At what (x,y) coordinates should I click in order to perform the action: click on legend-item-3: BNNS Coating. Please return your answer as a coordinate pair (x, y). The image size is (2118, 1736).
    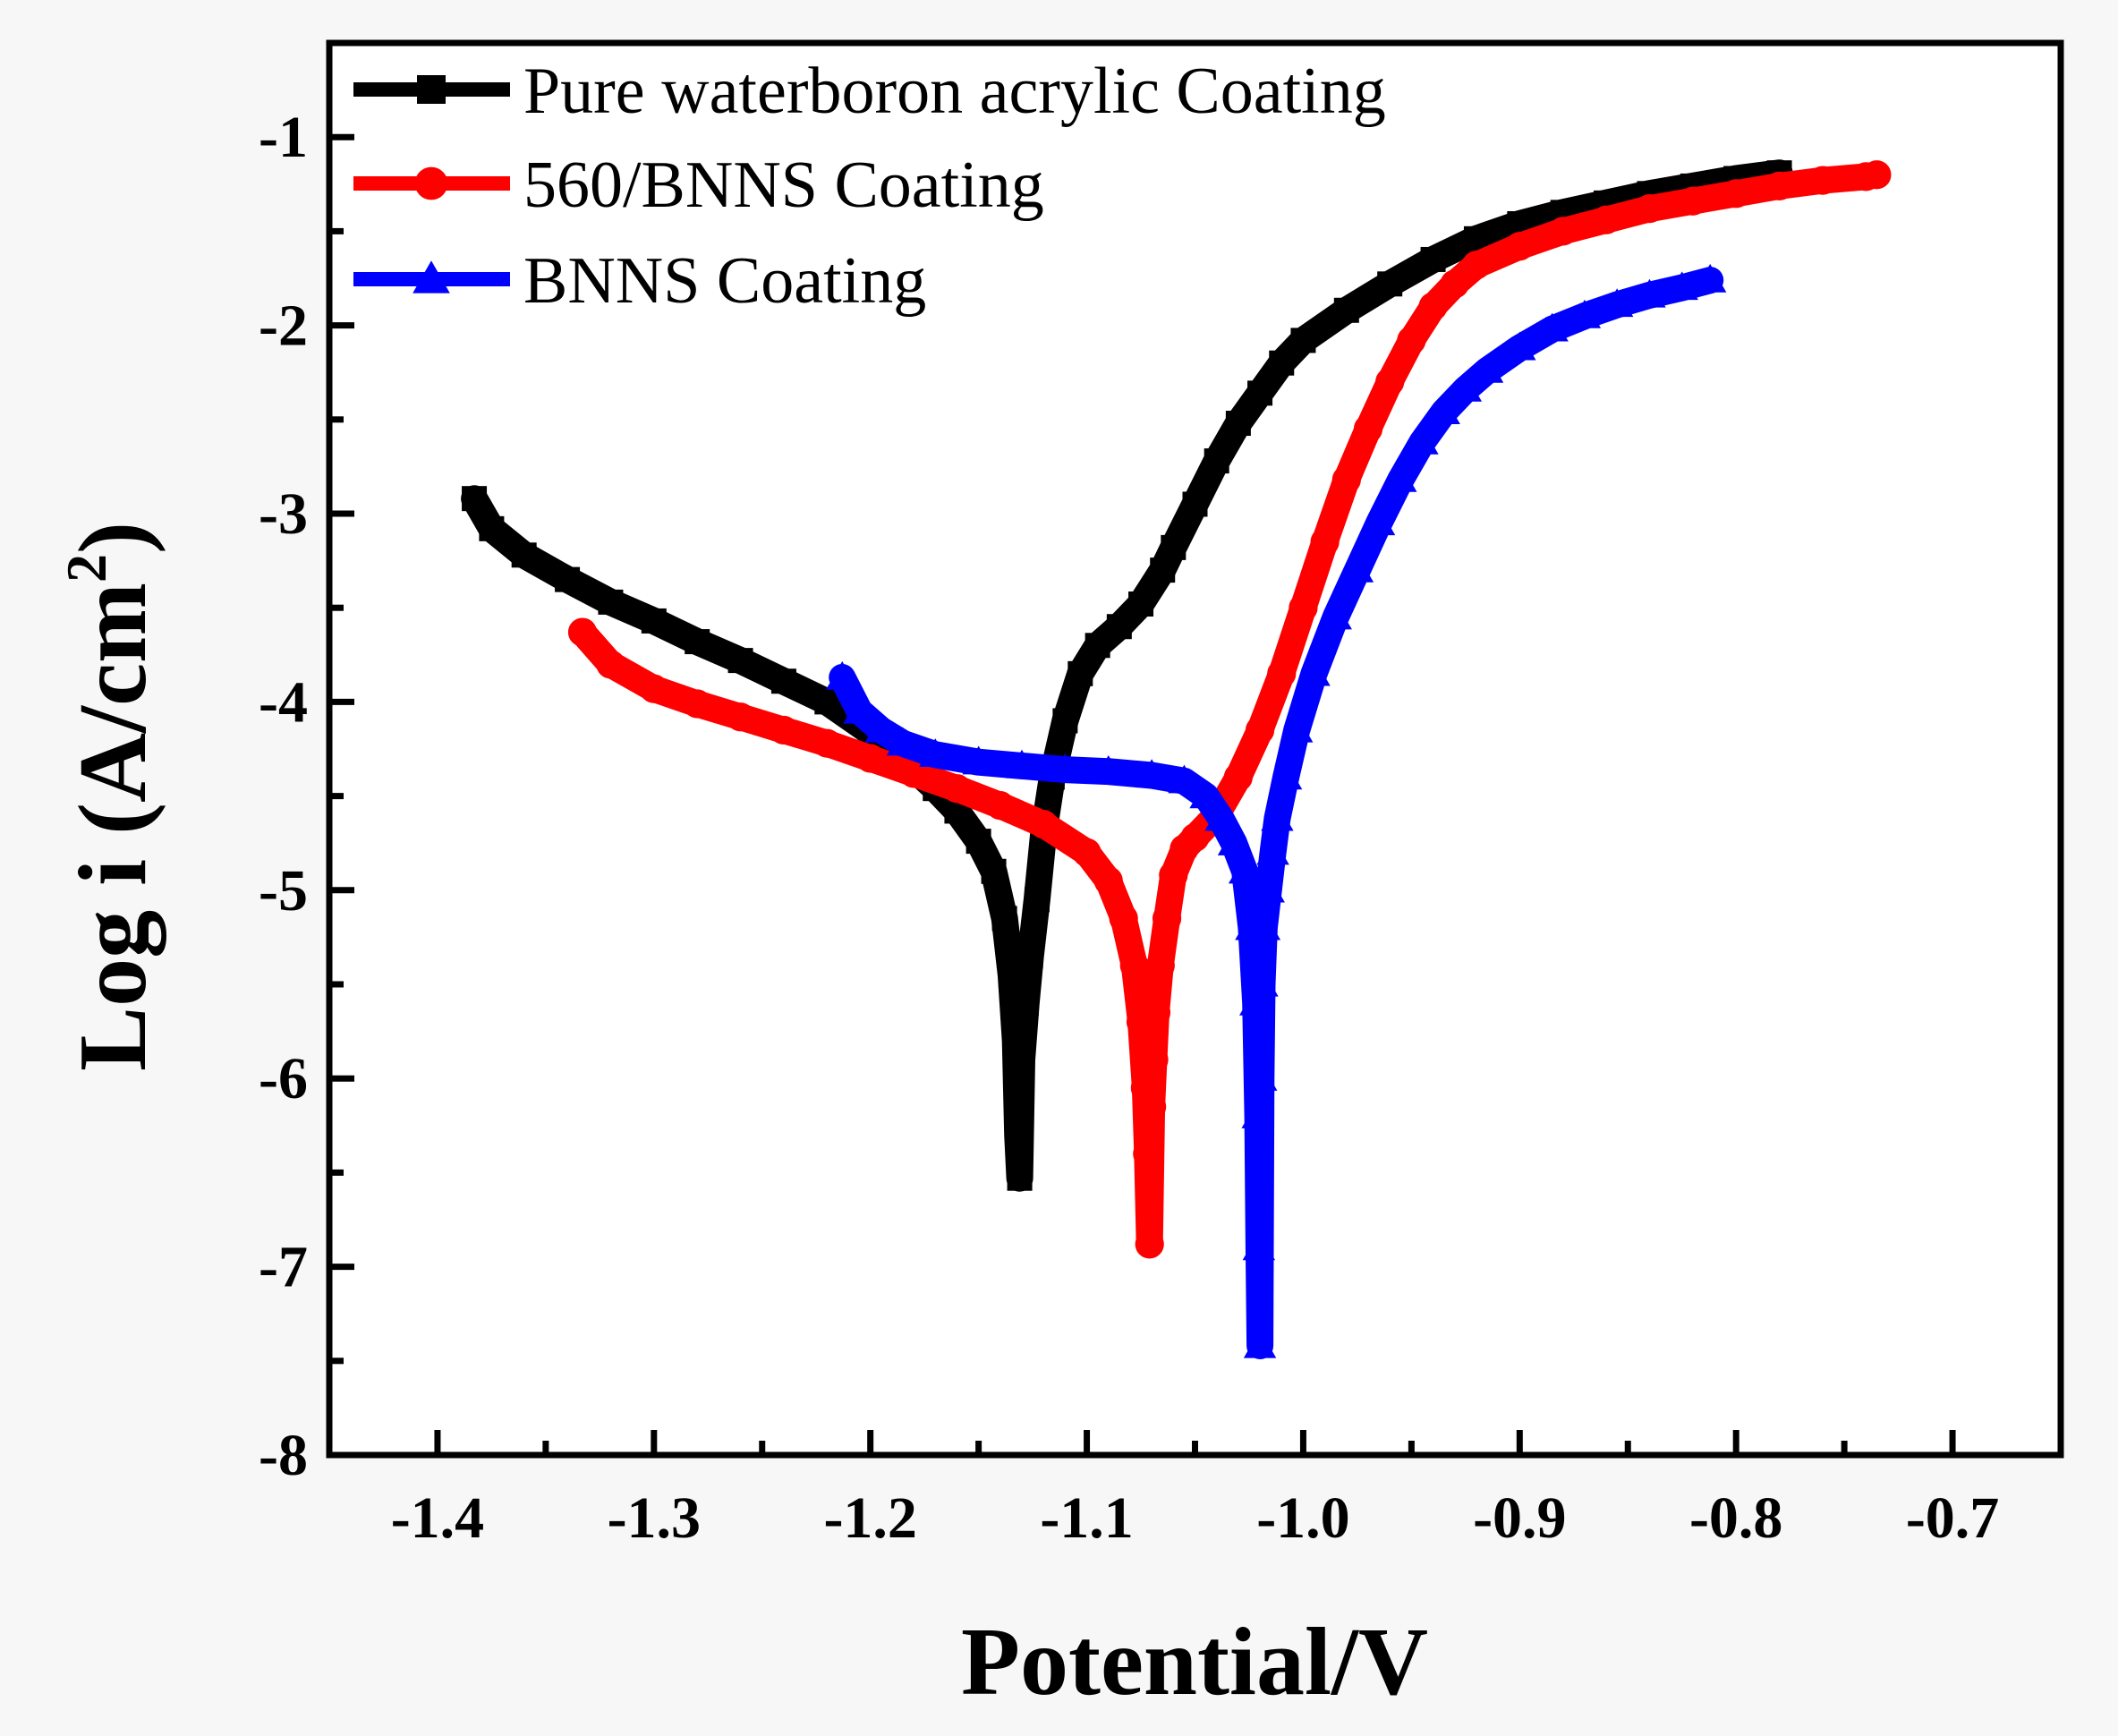
    Looking at the image, I should click on (639, 281).